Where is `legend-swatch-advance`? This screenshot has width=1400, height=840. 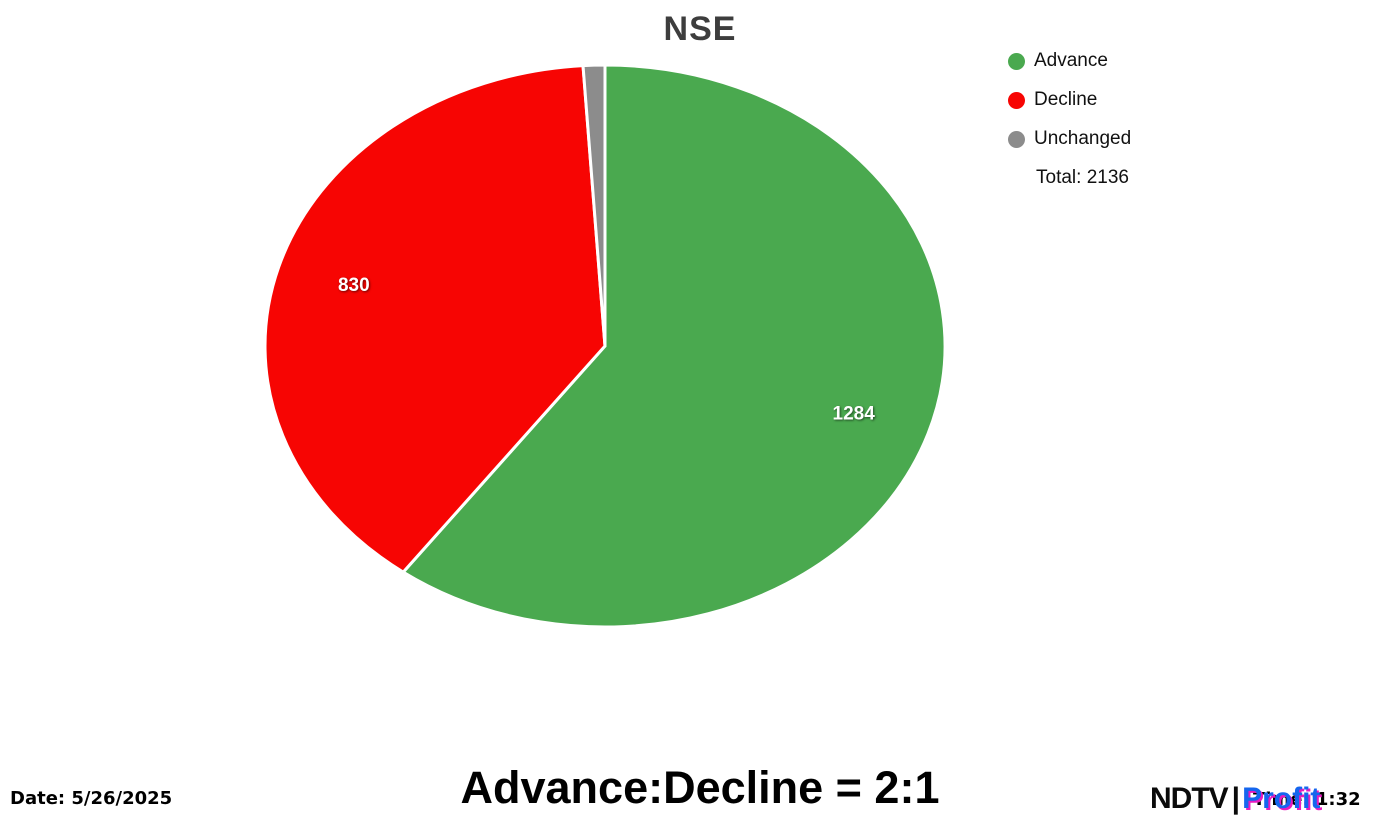 legend-swatch-advance is located at coordinates (1016, 61).